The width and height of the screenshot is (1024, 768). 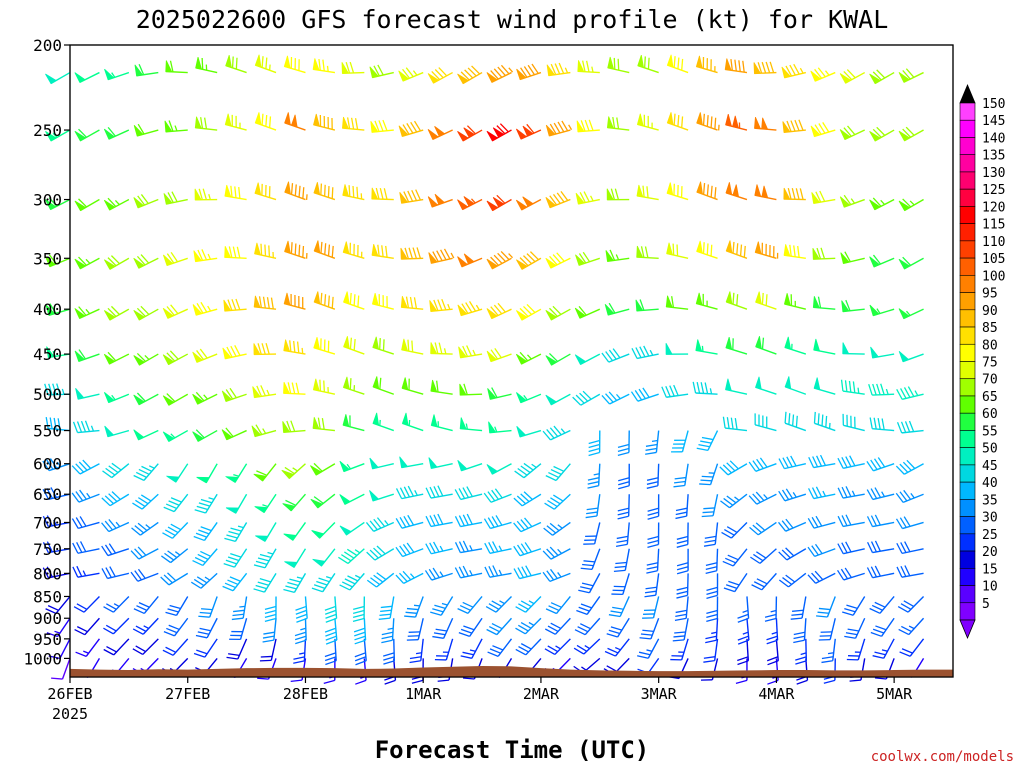 I want to click on y-tick-label: 600, so click(x=47, y=464).